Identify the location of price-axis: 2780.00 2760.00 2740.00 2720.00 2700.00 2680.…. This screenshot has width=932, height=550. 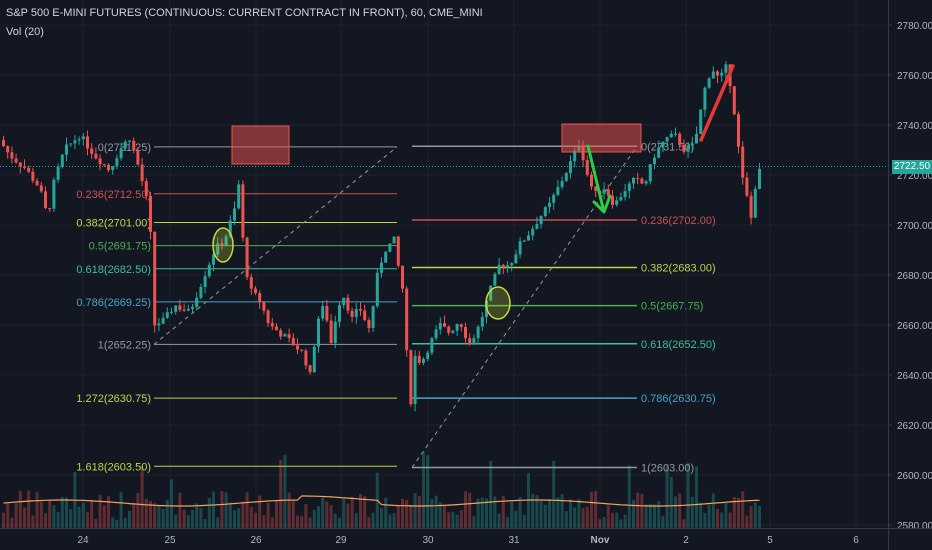
(910, 275).